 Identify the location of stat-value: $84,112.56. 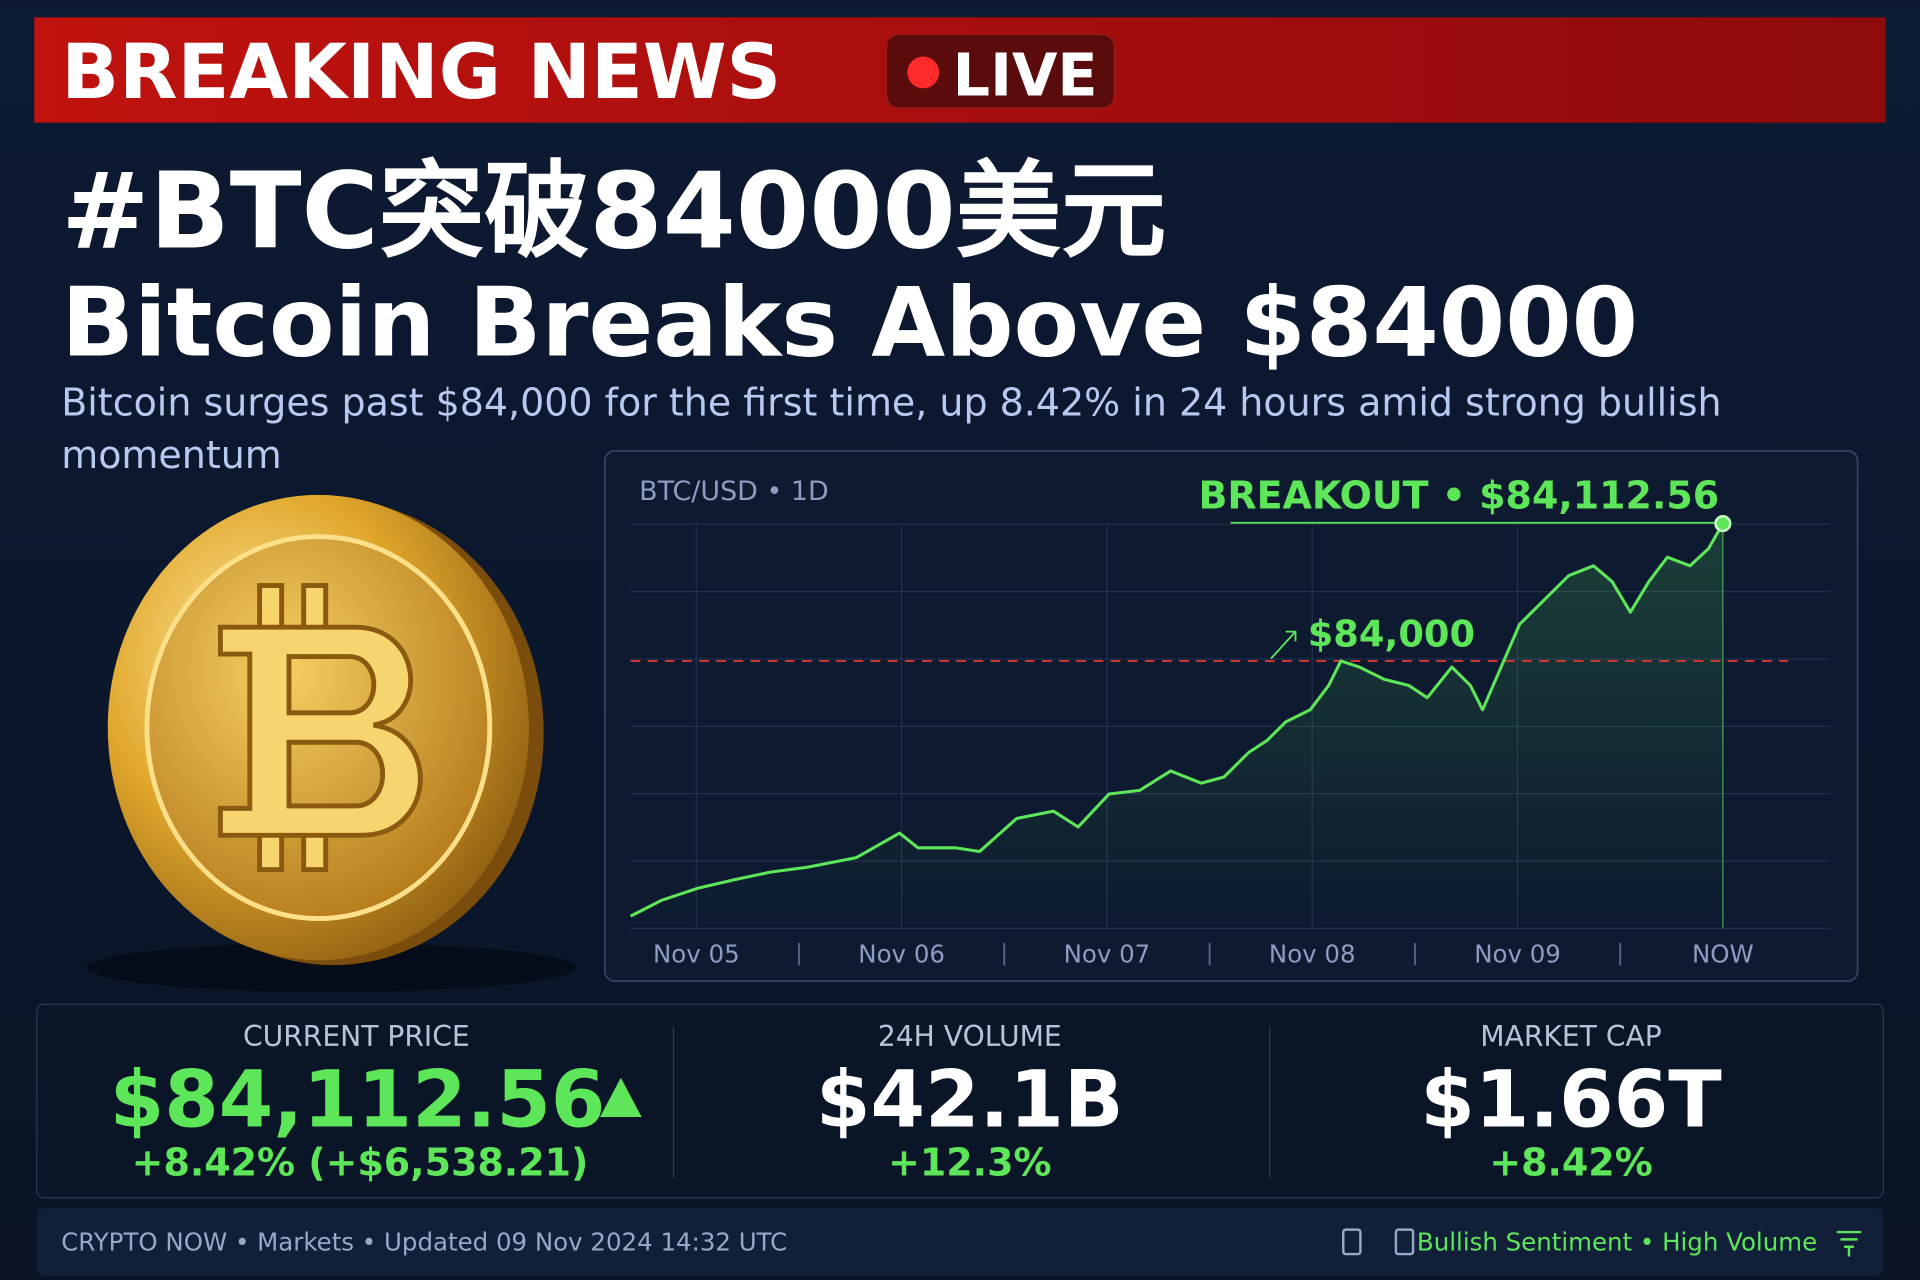
(358, 1100).